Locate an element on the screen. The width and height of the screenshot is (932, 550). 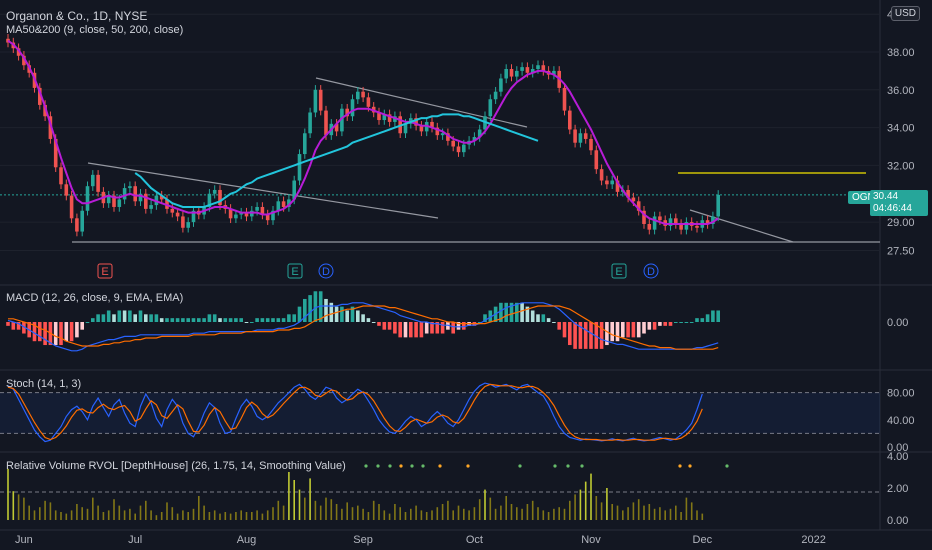
time-tick-label: Jun is located at coordinates (24, 540).